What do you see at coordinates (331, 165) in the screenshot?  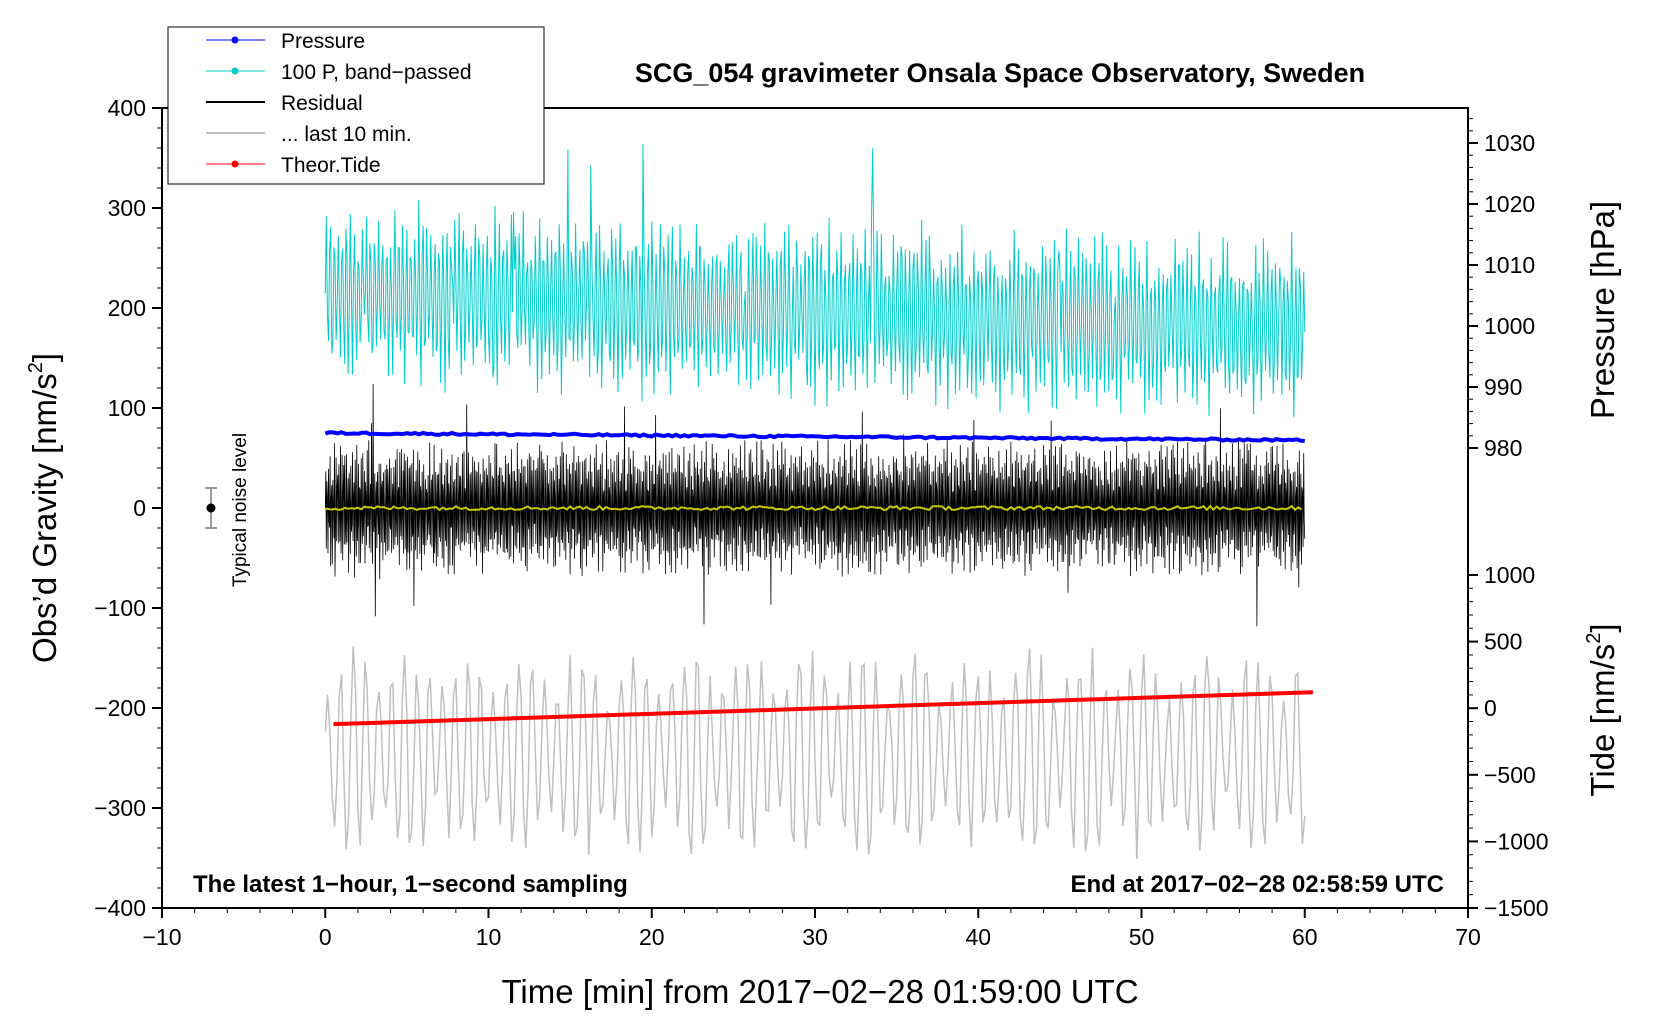 I see `legend-label-tide: Theor.Tide` at bounding box center [331, 165].